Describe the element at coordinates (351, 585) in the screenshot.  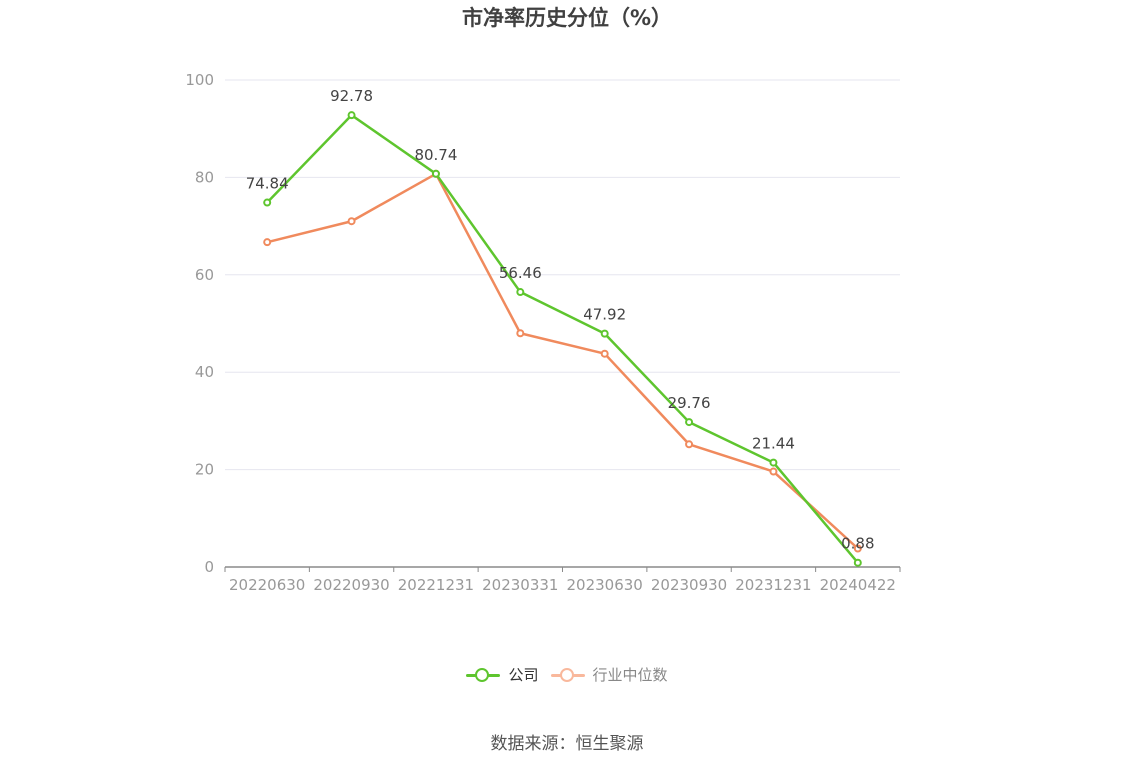
I see `x-tick-label: 20220930` at that location.